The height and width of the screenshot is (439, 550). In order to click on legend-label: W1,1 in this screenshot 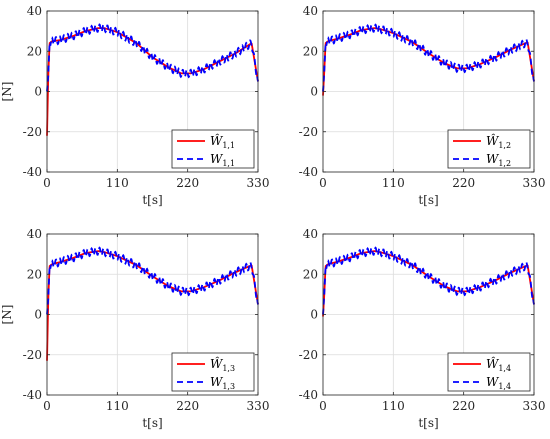, I will do `click(222, 160)`.